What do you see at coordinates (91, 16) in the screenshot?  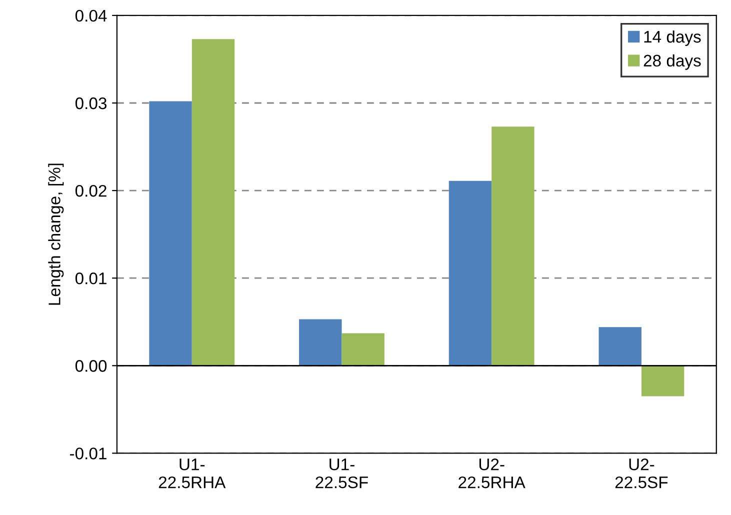 I see `y-tick-label: 0.04` at bounding box center [91, 16].